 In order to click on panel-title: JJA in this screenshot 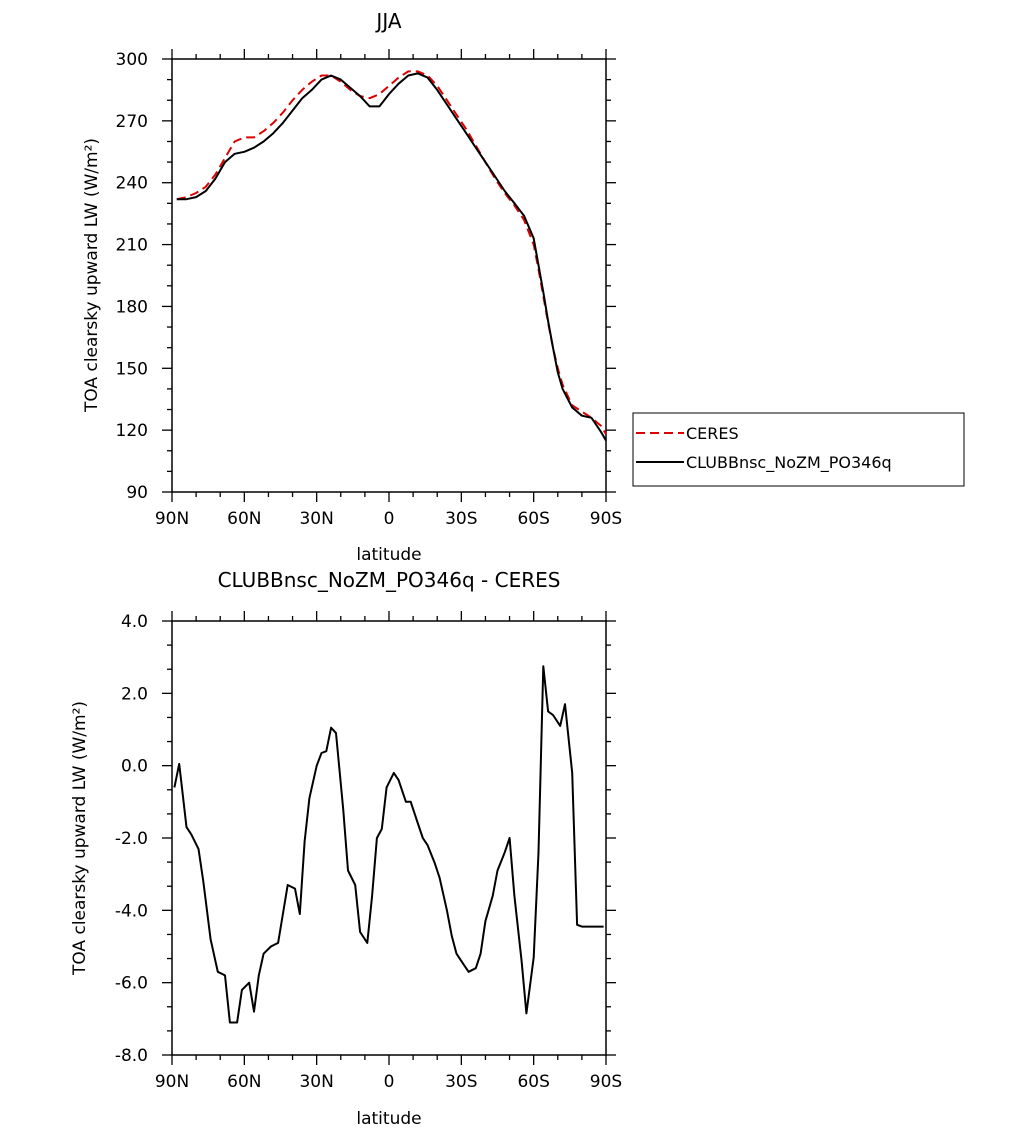, I will do `click(387, 21)`.